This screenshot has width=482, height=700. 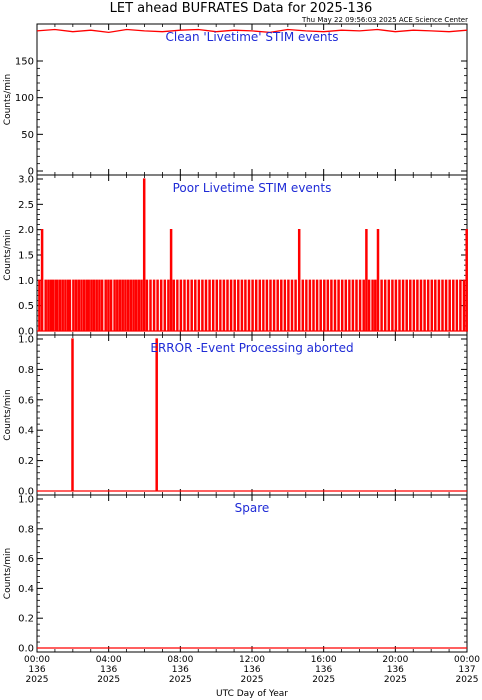 I want to click on panel-title: ERROR -Event Processing aborted, so click(x=251, y=348).